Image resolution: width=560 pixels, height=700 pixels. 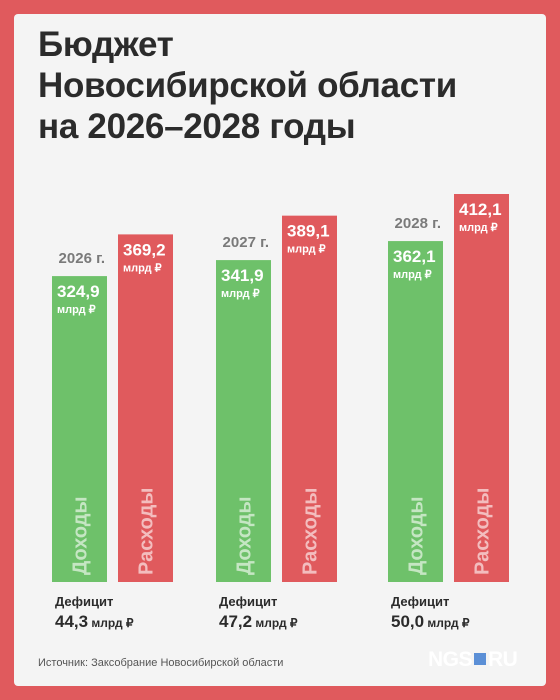 What do you see at coordinates (197, 126) in the screenshot?
I see `title-line-3: на 2026–2028 годы` at bounding box center [197, 126].